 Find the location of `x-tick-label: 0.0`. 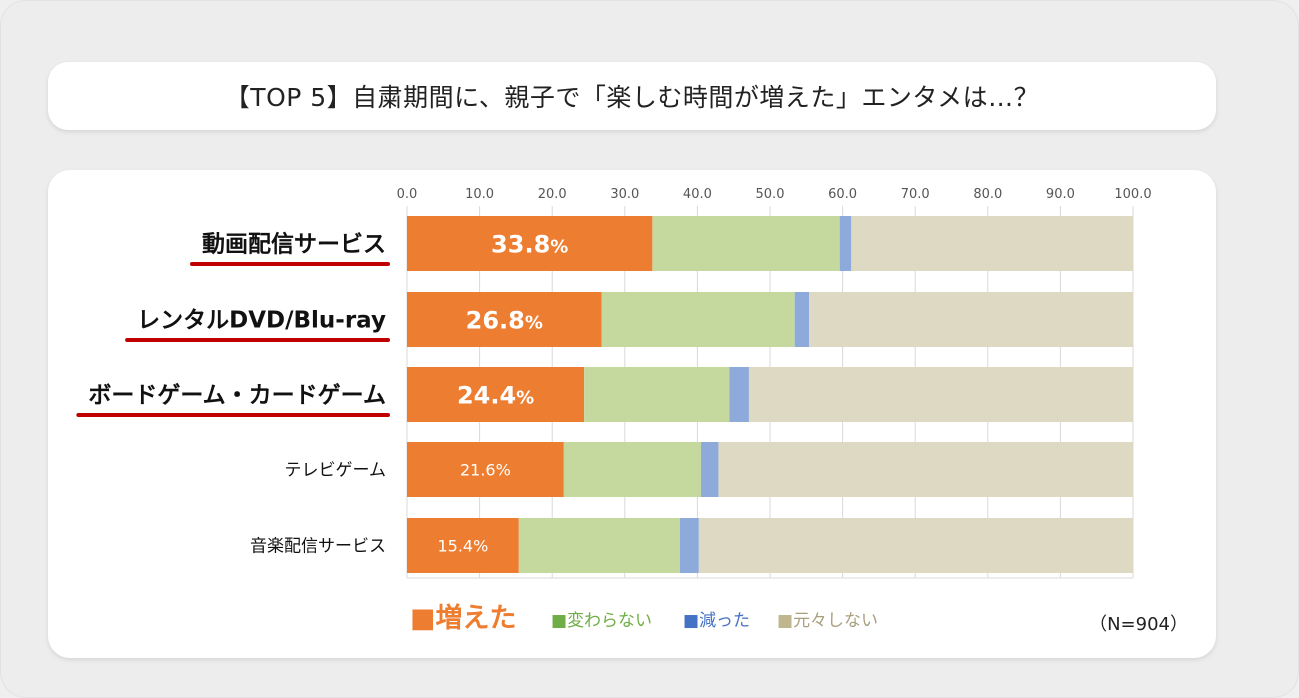

x-tick-label: 0.0 is located at coordinates (407, 194).